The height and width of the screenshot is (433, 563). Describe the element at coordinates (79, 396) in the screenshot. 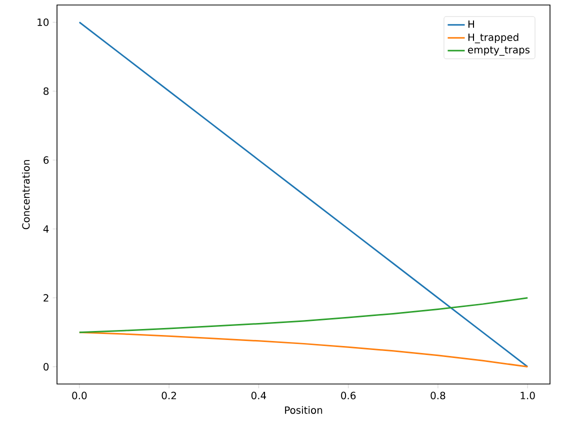

I see `x-tick-label: 0.0` at that location.